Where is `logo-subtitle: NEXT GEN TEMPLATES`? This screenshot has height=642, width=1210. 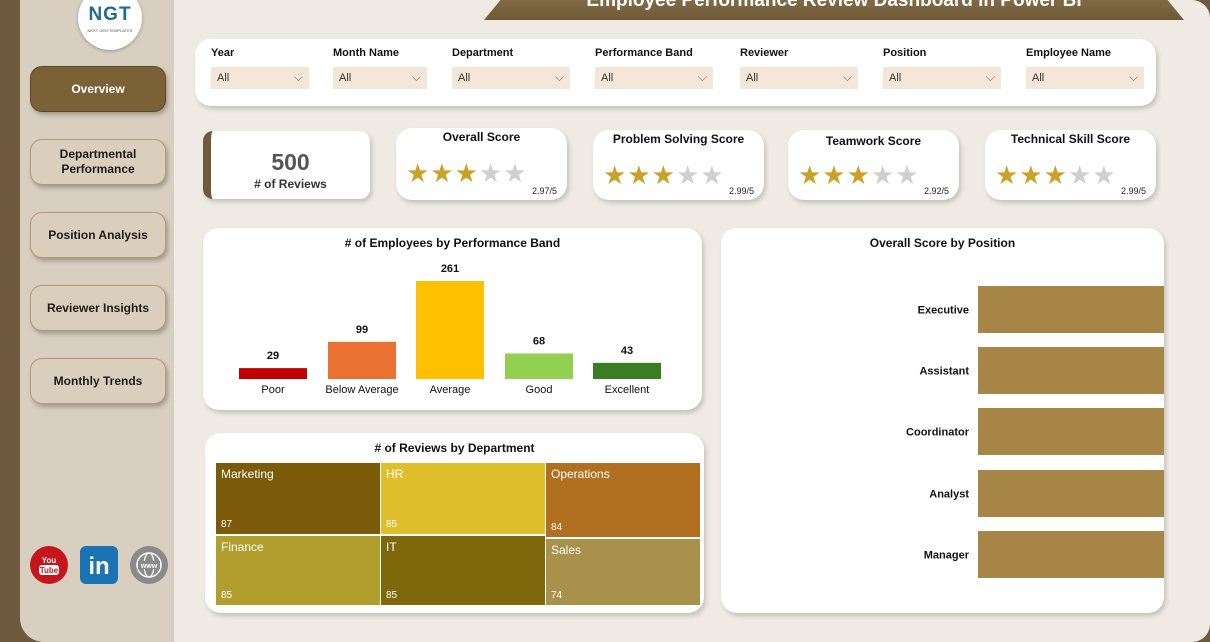 logo-subtitle: NEXT GEN TEMPLATES is located at coordinates (110, 30).